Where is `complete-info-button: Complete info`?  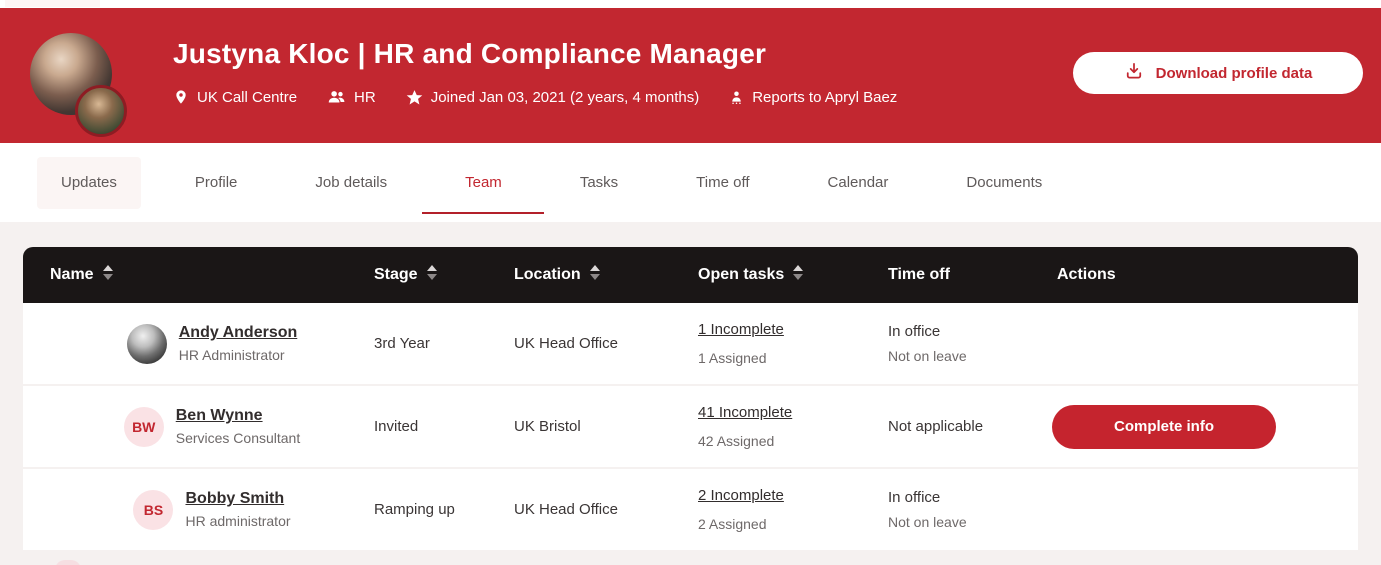
complete-info-button: Complete info is located at coordinates (1164, 426).